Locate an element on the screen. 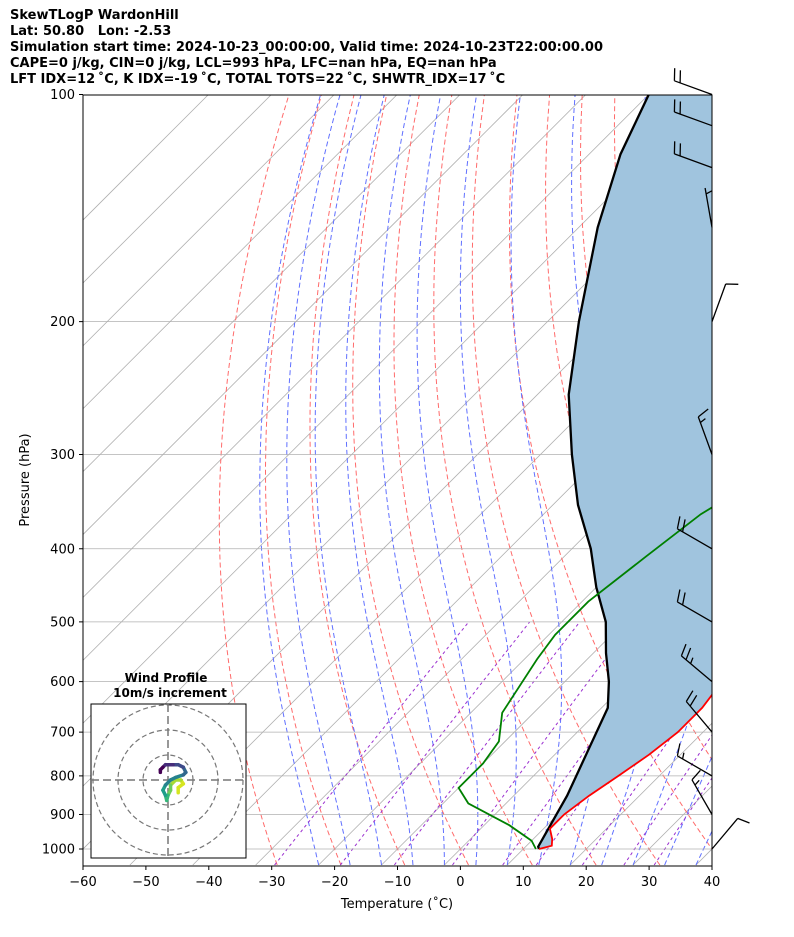 This screenshot has height=937, width=794. hodograph-increment: 10m/s increment is located at coordinates (170, 693).